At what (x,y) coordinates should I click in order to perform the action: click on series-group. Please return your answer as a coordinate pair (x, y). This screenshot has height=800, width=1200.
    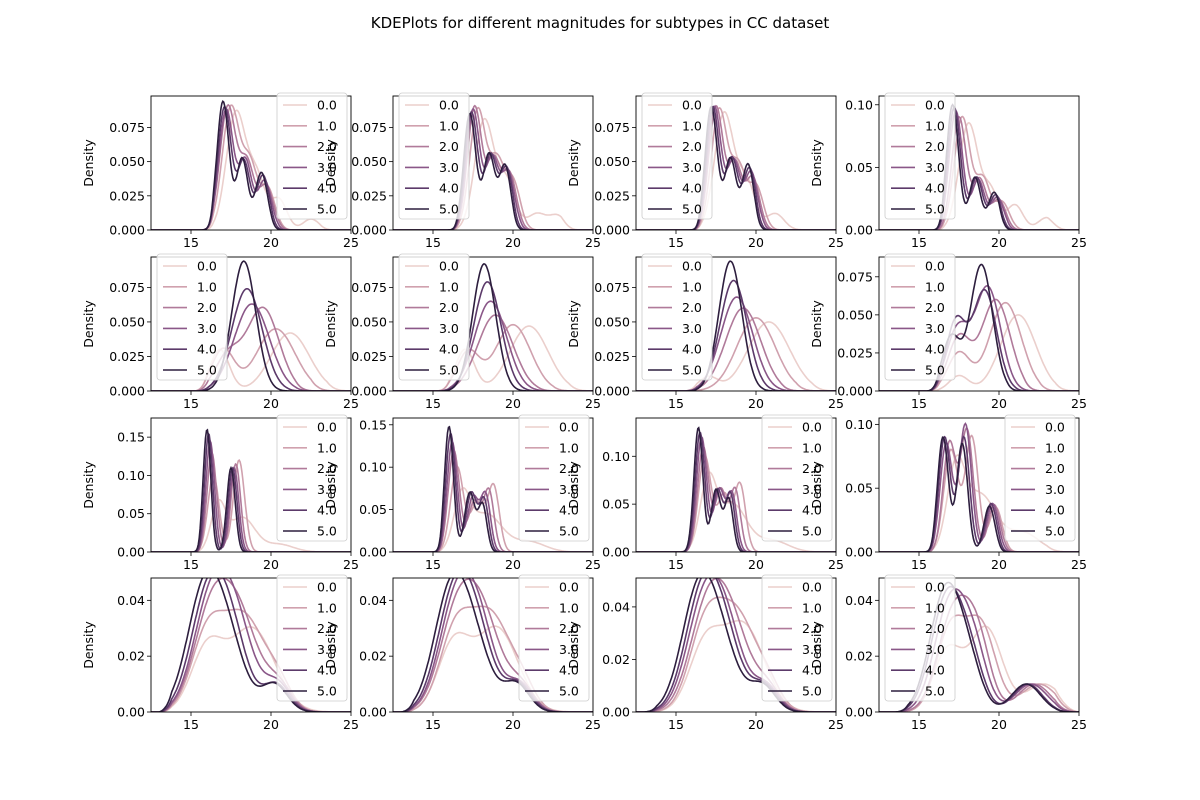
    Looking at the image, I should click on (251, 325).